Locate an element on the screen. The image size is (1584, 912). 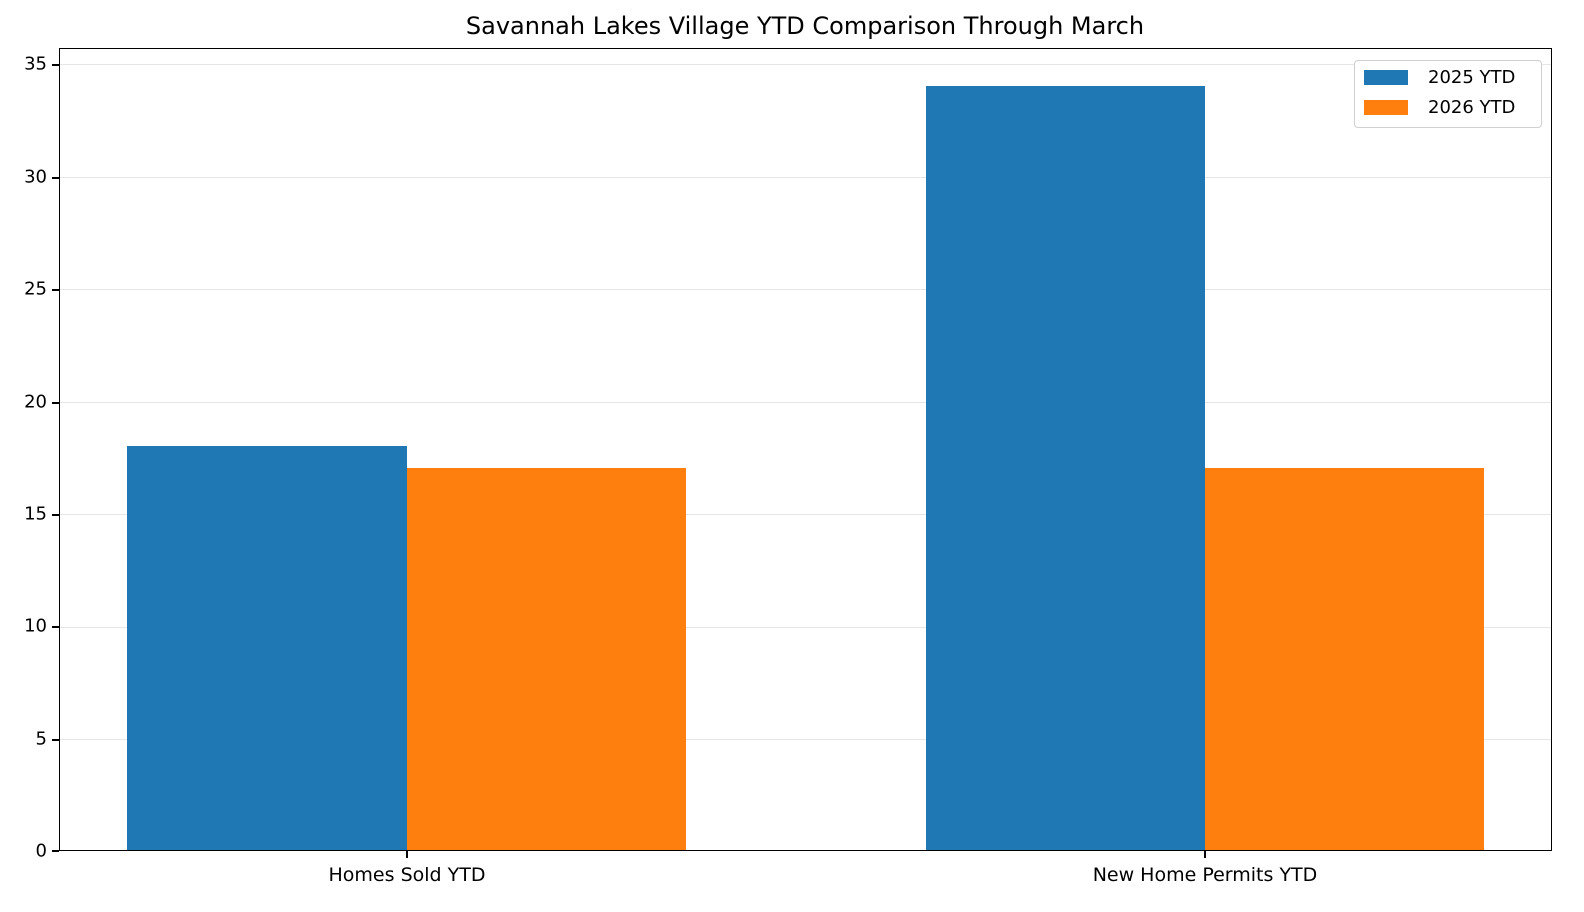
legend-label: 2026 YTD is located at coordinates (1472, 107).